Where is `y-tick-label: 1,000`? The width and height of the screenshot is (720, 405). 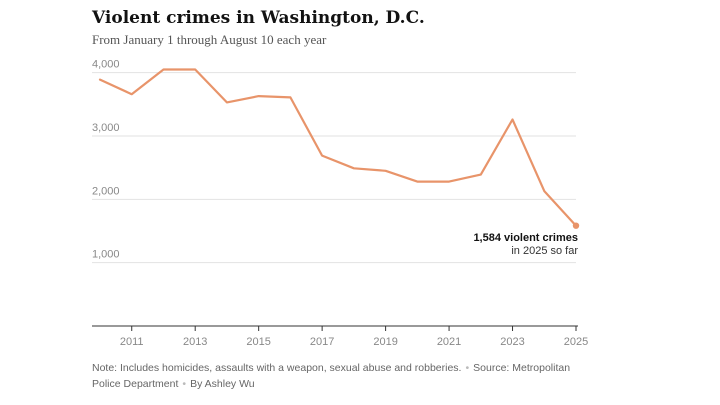
y-tick-label: 1,000 is located at coordinates (106, 255).